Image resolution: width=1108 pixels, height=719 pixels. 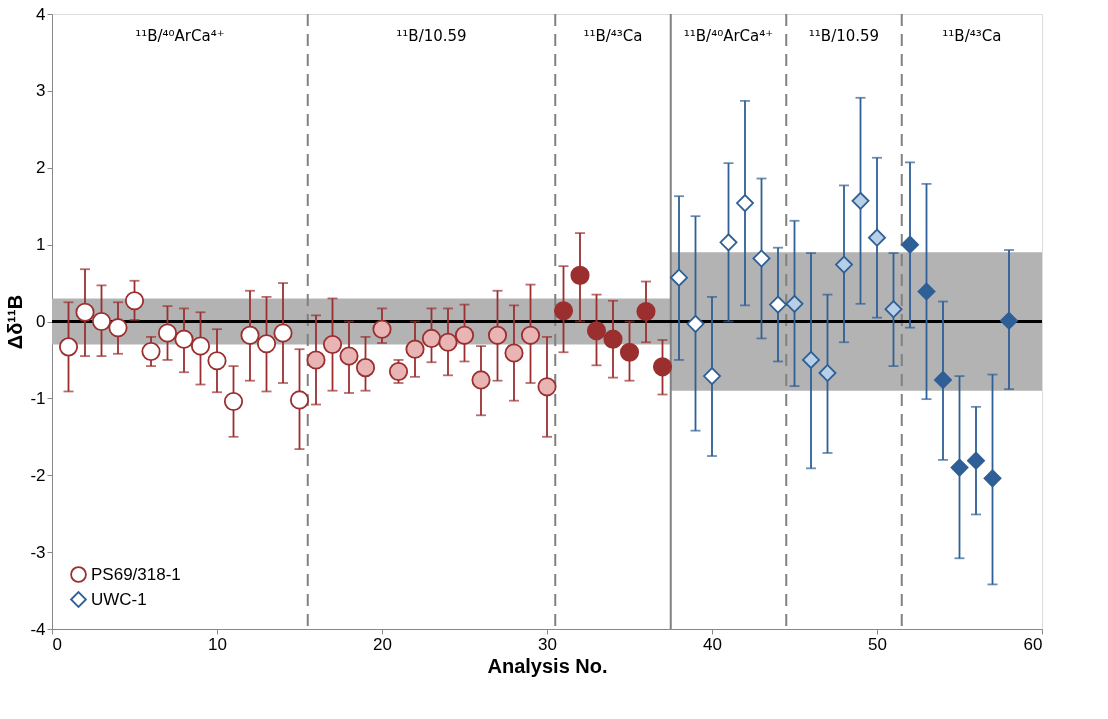 What do you see at coordinates (119, 599) in the screenshot?
I see `legend-label: UWC-1` at bounding box center [119, 599].